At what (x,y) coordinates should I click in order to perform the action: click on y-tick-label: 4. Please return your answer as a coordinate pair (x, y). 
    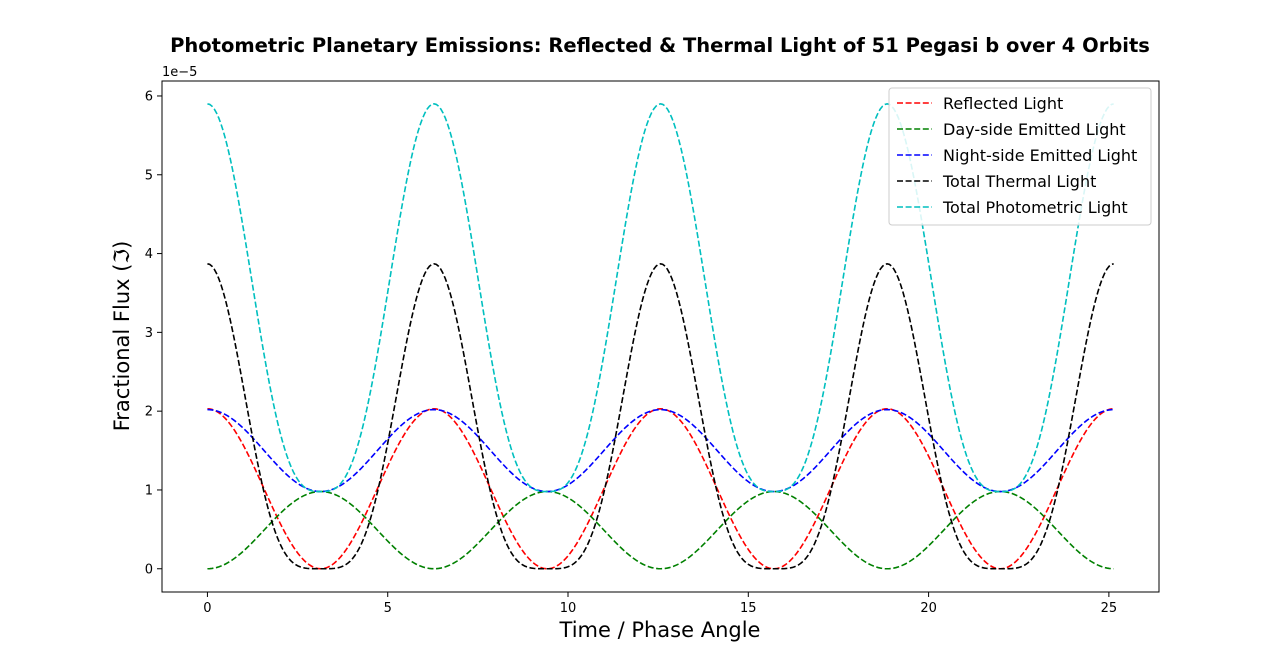
    Looking at the image, I should click on (149, 254).